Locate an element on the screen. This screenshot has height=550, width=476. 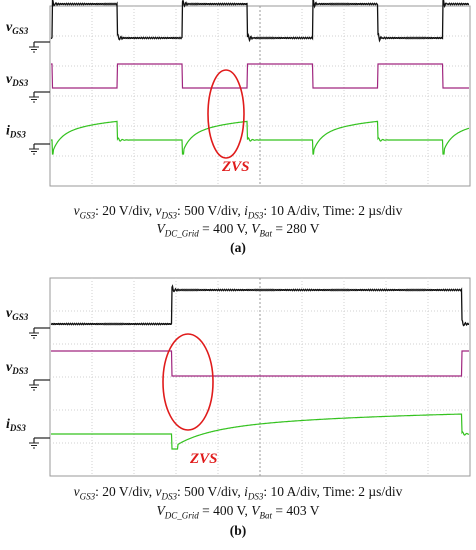
voltage-conditions-line-a: VDC_Grid = 400 V, VBat = 280 V is located at coordinates (238, 230).